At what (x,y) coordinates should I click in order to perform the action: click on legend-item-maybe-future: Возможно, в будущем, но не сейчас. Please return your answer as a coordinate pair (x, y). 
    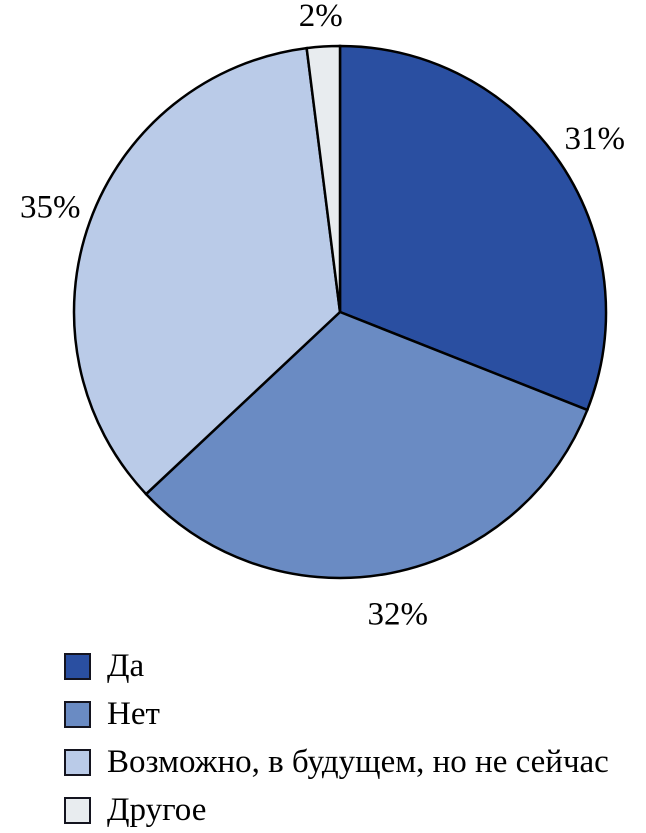
    Looking at the image, I should click on (336, 762).